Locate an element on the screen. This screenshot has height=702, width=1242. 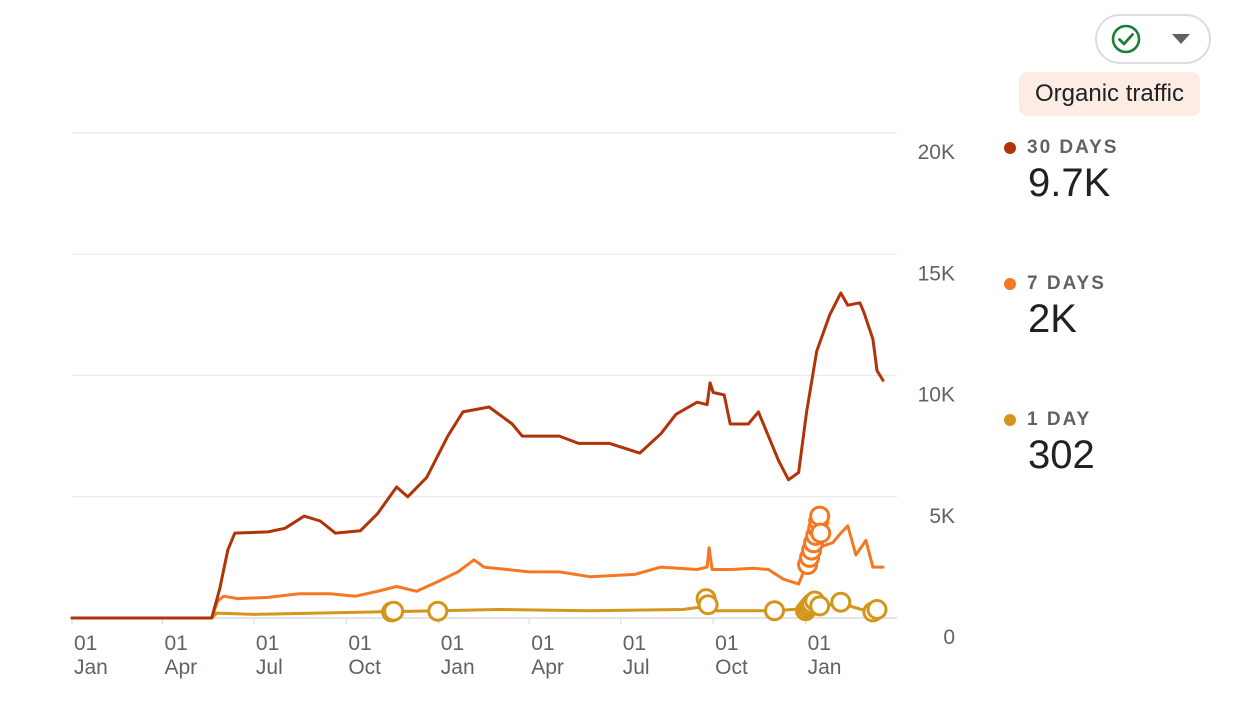
legend-value: 302 is located at coordinates (1061, 455).